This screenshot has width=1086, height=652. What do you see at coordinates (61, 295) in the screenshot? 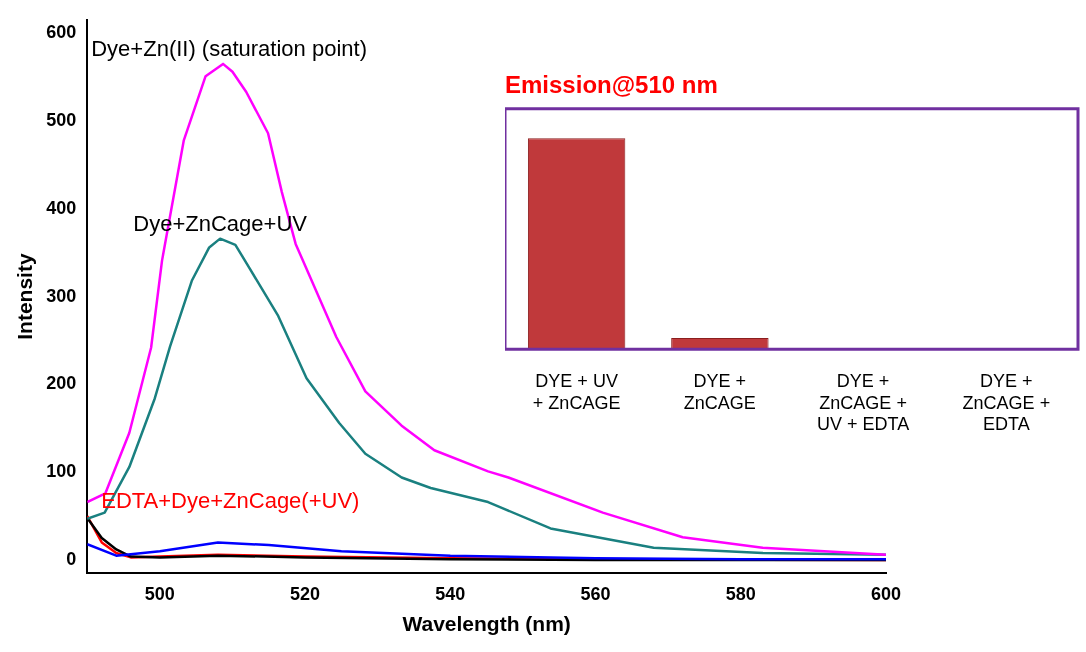
I see `y-tick-label: 300` at bounding box center [61, 295].